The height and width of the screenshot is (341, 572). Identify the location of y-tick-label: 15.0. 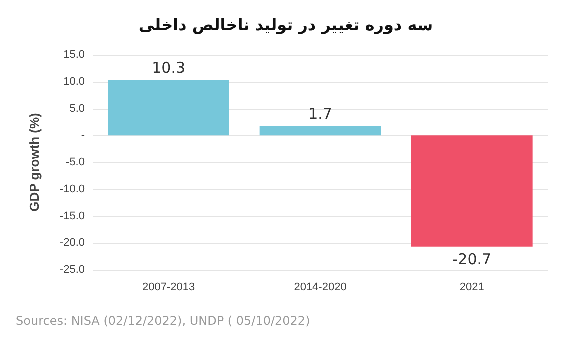
(74, 55).